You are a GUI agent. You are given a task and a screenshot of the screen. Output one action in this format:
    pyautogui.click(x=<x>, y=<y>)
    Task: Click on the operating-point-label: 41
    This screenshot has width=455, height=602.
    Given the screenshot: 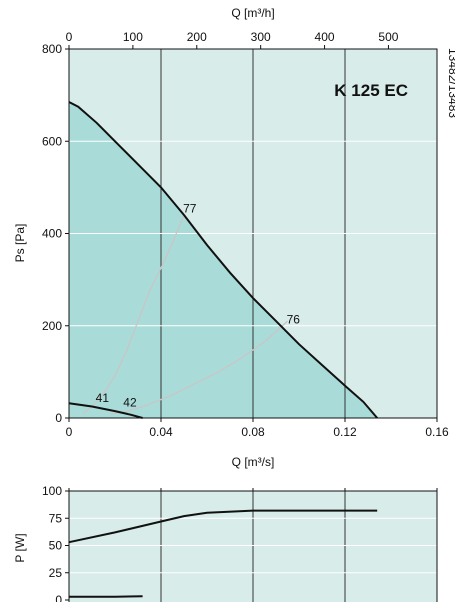 What is the action you would take?
    pyautogui.click(x=103, y=398)
    